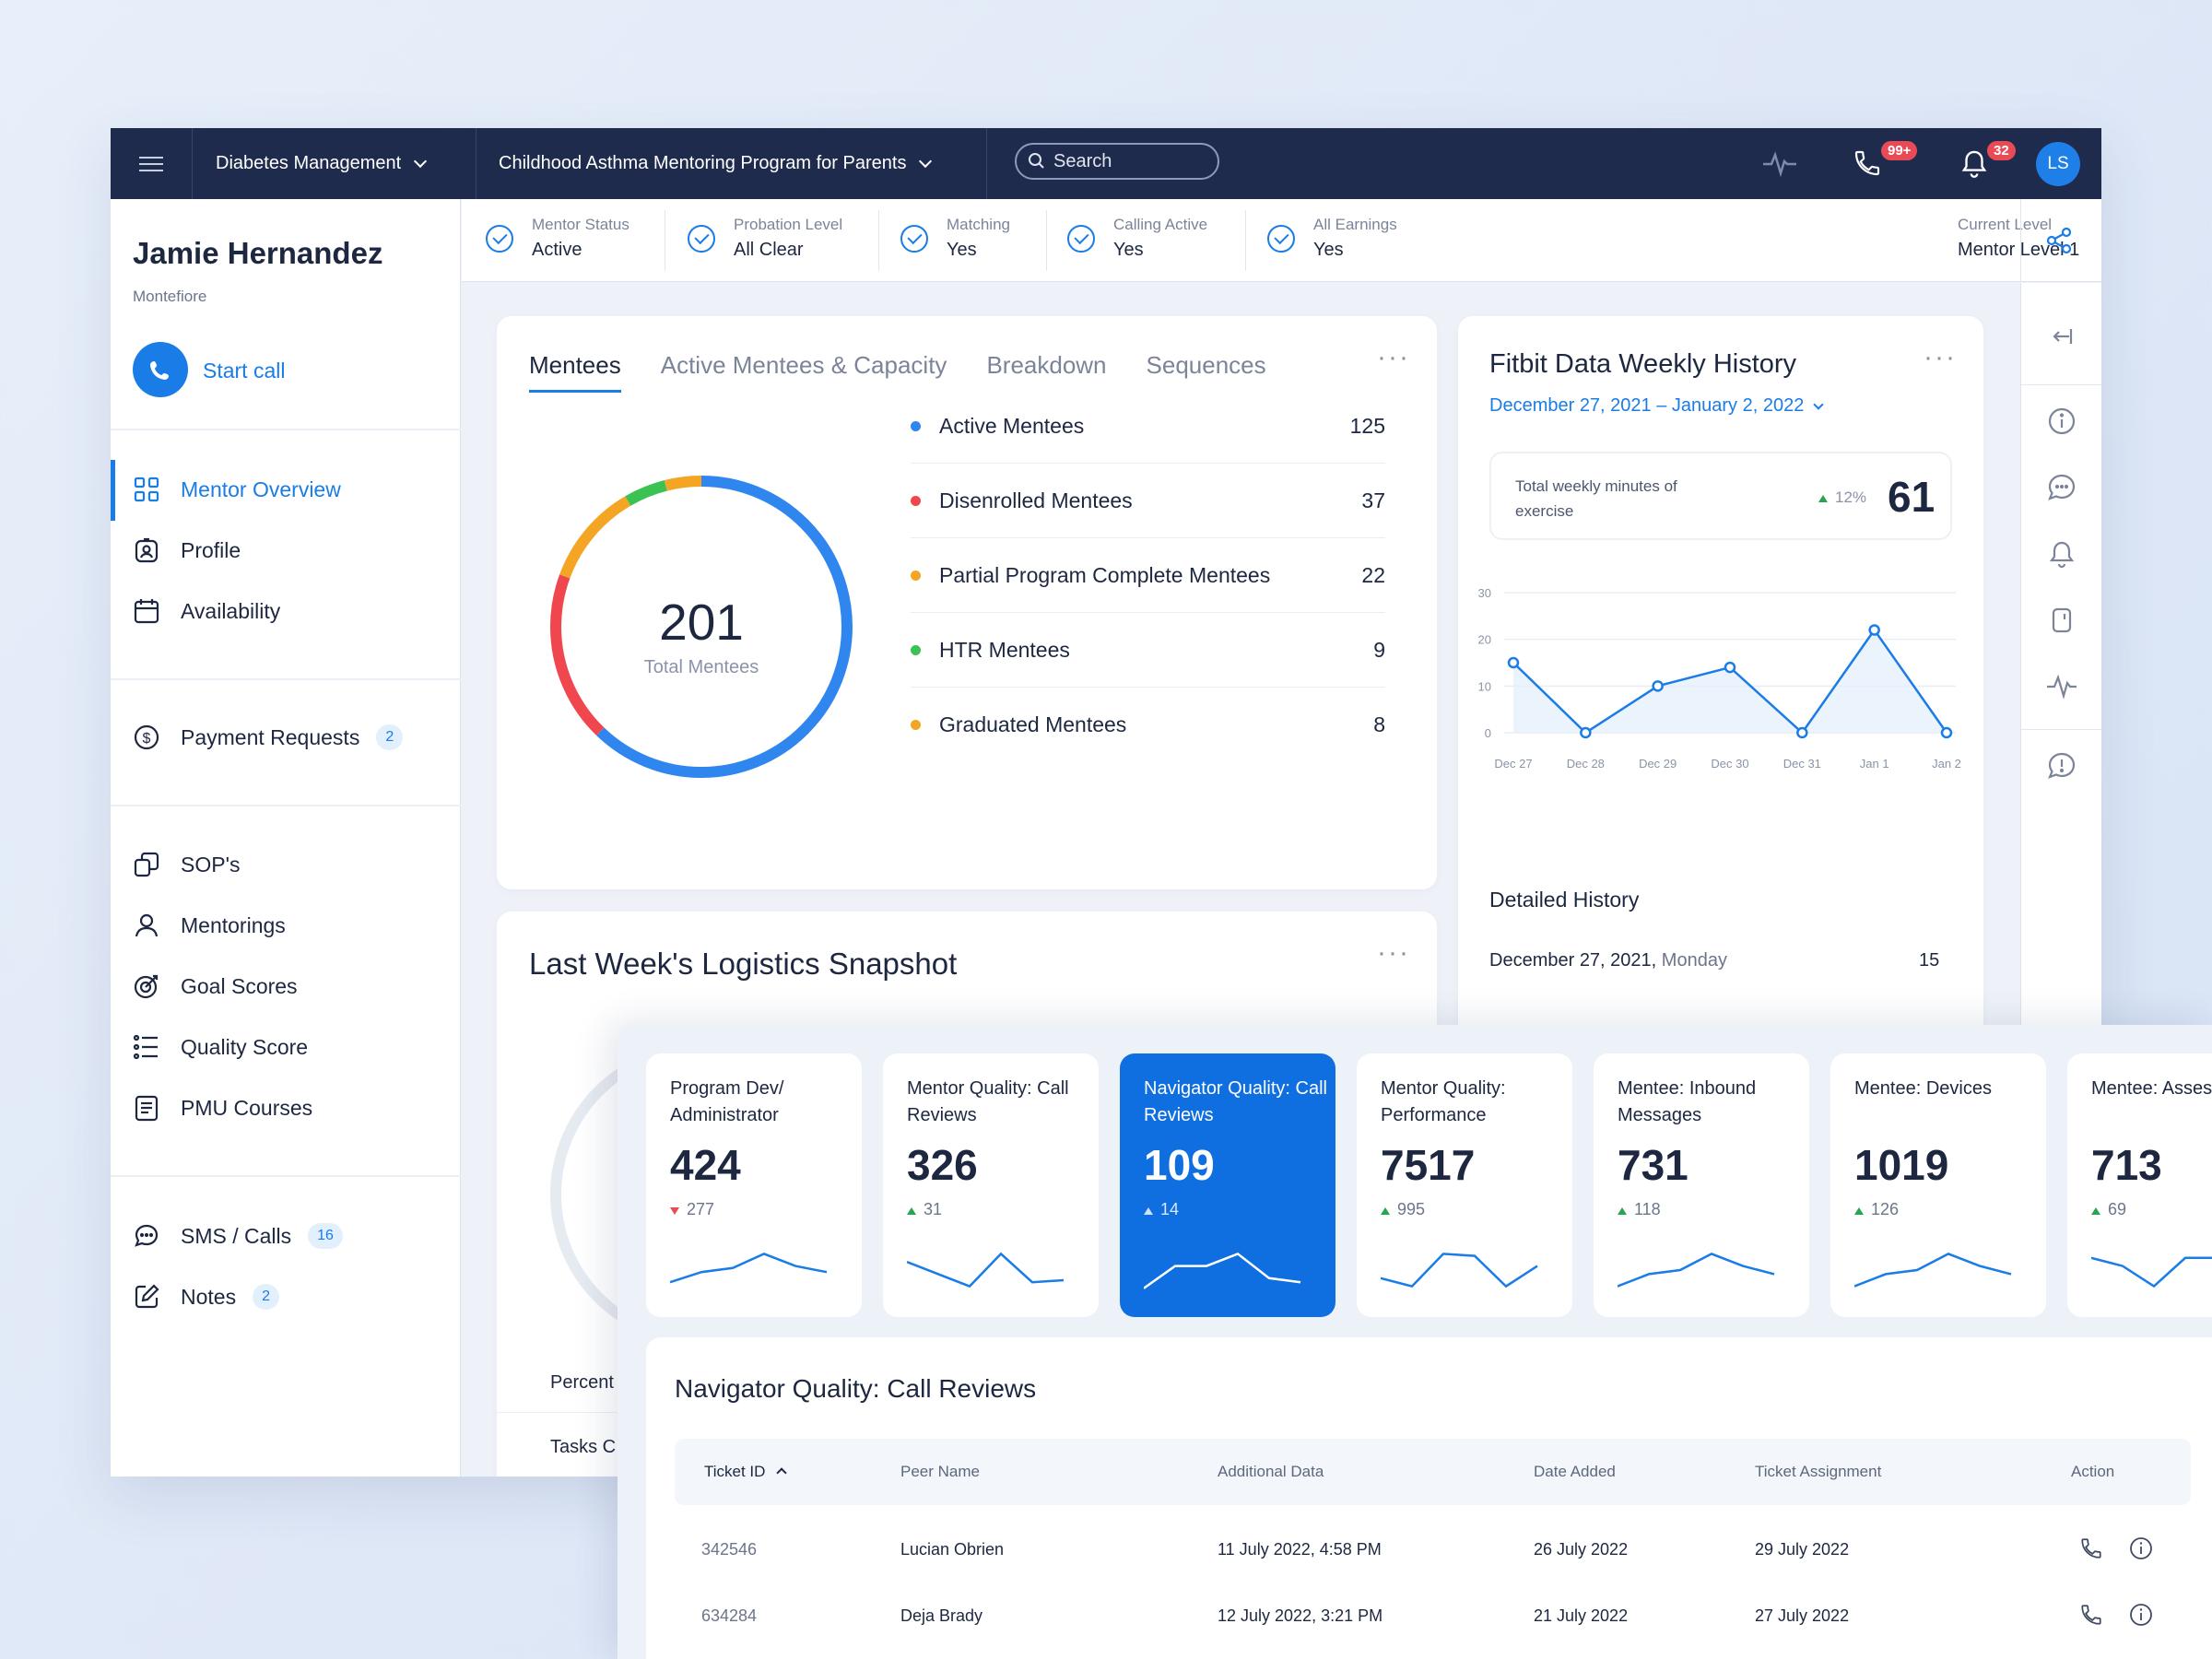 This screenshot has height=1659, width=2212. I want to click on device-icon, so click(2062, 620).